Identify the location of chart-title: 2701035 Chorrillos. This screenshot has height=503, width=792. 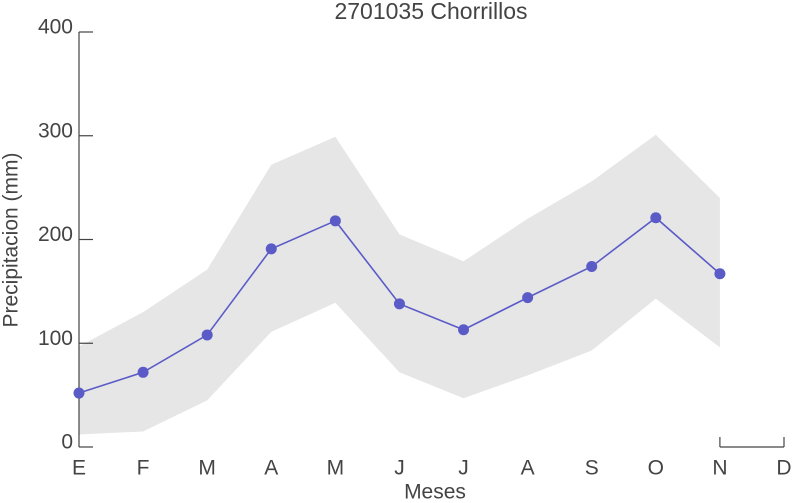
(430, 12).